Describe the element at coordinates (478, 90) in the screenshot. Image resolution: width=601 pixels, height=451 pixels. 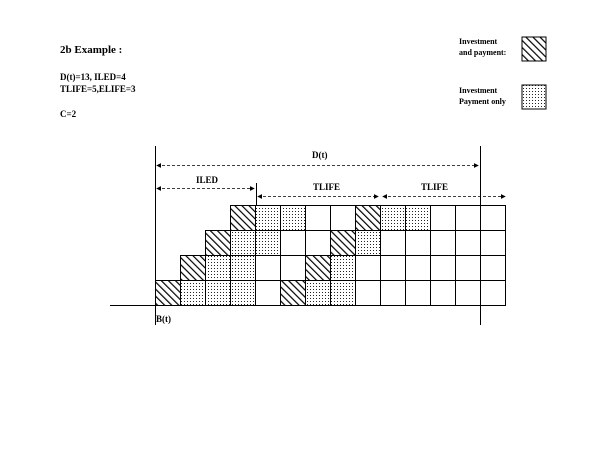
I see `legend-payment-label-1: Investment` at that location.